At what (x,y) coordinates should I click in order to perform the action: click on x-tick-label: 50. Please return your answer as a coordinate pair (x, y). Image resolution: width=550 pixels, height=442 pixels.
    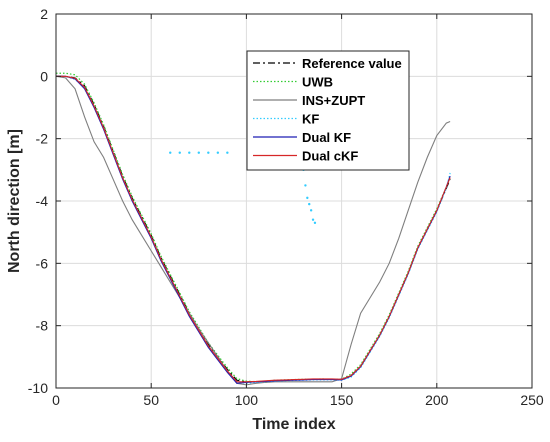
    Looking at the image, I should click on (151, 400).